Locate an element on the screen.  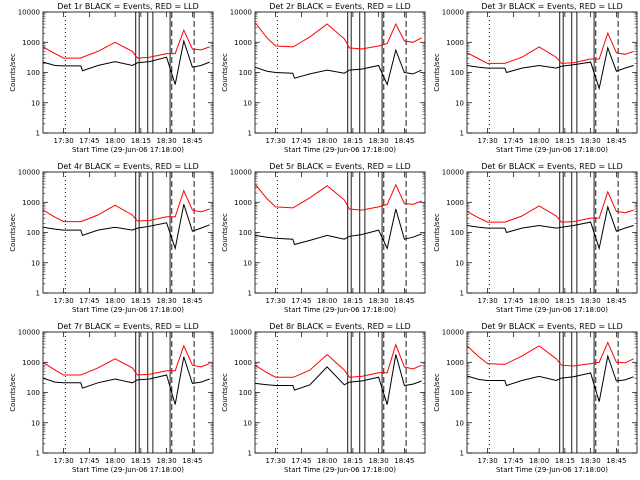
chart-title: Det 1r BLACK = Events, RED = LLD is located at coordinates (128, 6).